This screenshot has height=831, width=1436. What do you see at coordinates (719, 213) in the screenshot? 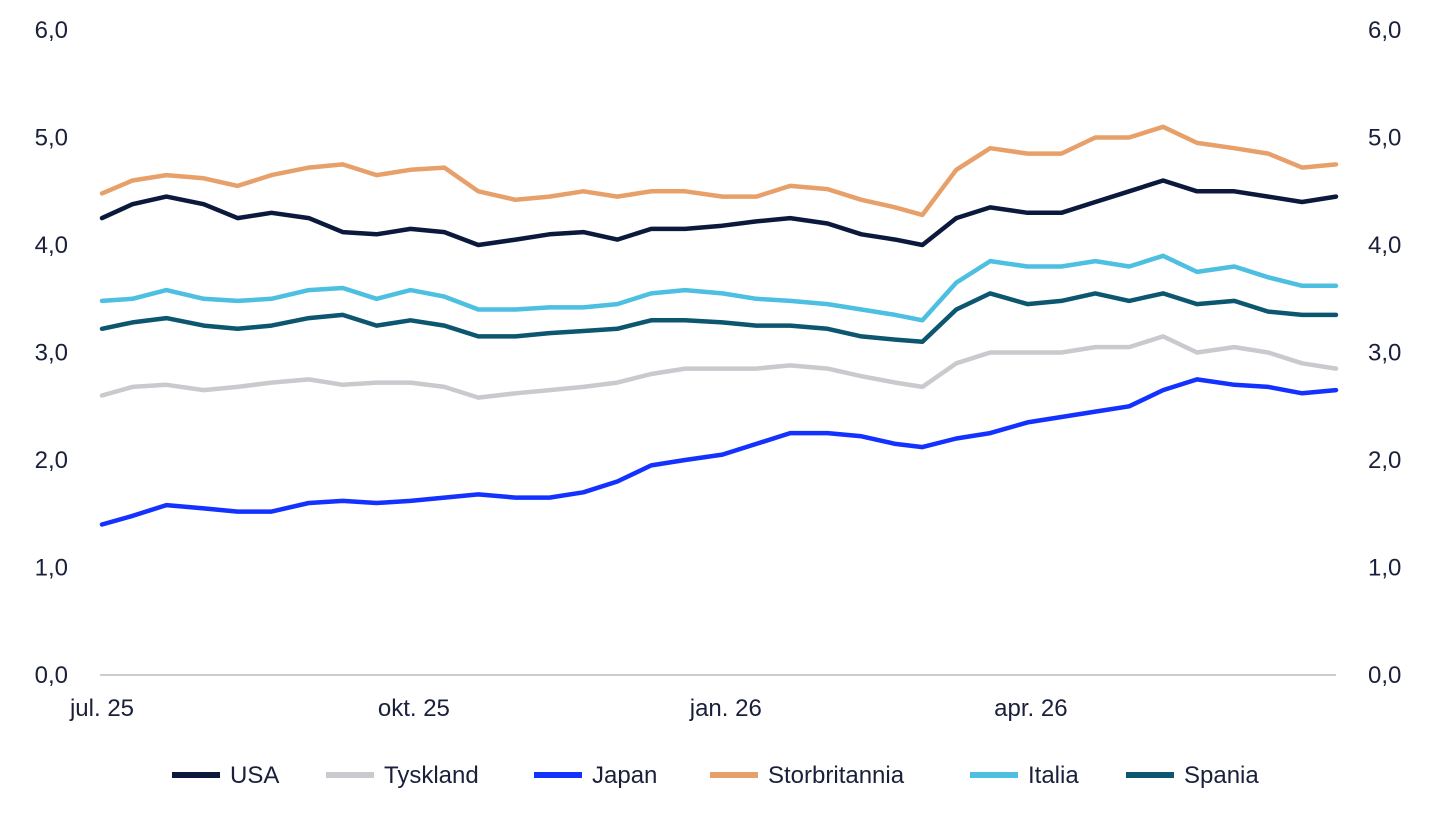
I see `series-line-usa` at bounding box center [719, 213].